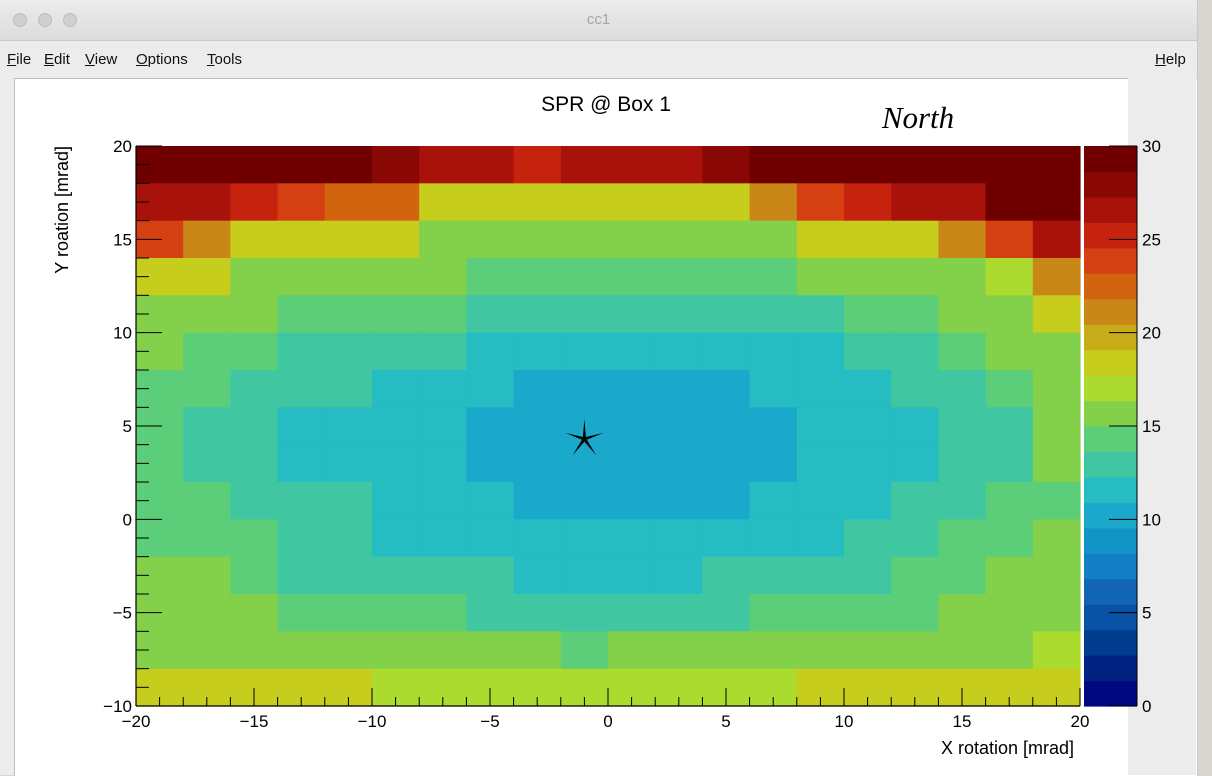  I want to click on y-tick-label: 10, so click(122, 333).